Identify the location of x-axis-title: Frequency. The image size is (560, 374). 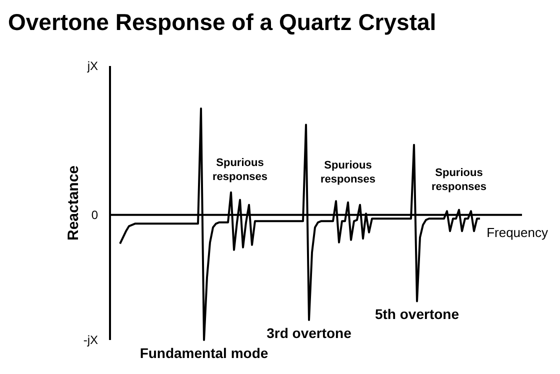
(517, 232).